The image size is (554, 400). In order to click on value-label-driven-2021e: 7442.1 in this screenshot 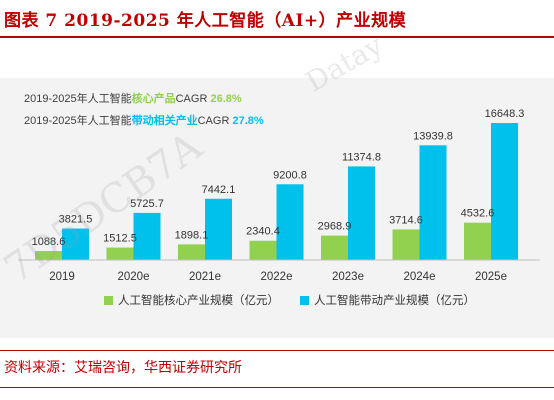, I will do `click(219, 190)`.